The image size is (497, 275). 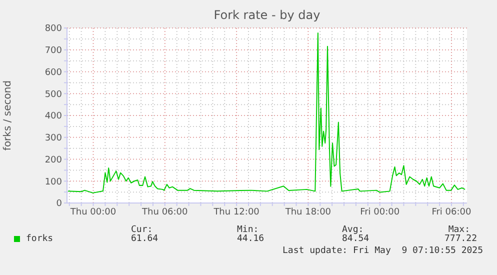 What do you see at coordinates (59, 204) in the screenshot?
I see `y-tick-label: 0` at bounding box center [59, 204].